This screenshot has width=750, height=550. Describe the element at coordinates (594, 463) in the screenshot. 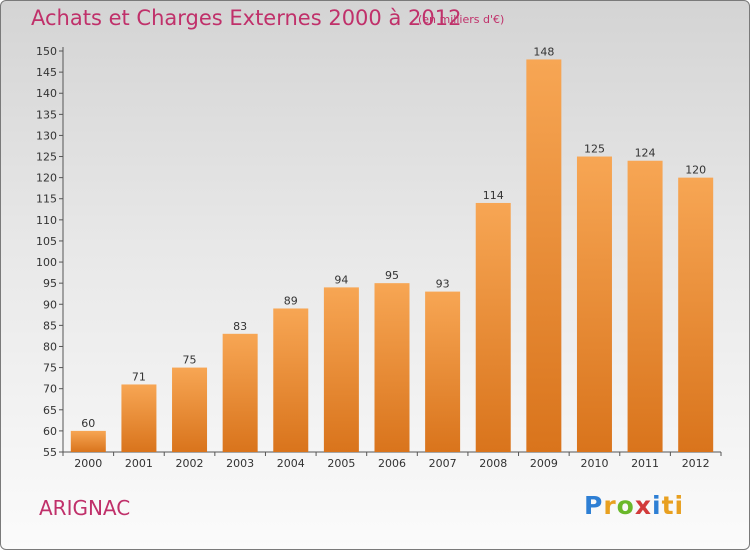

I see `x-tick-label-2010: 2010` at that location.